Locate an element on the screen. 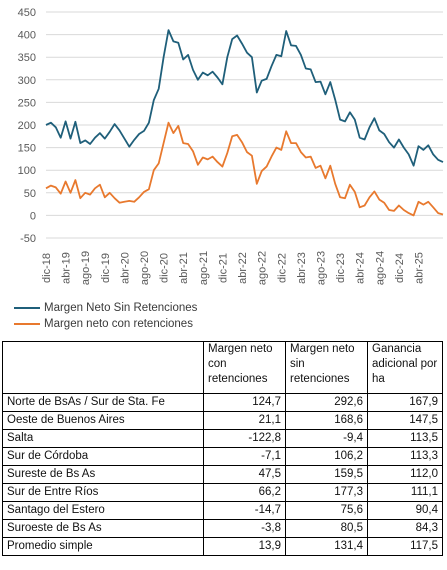  table-cell-value: 112,0 is located at coordinates (405, 474).